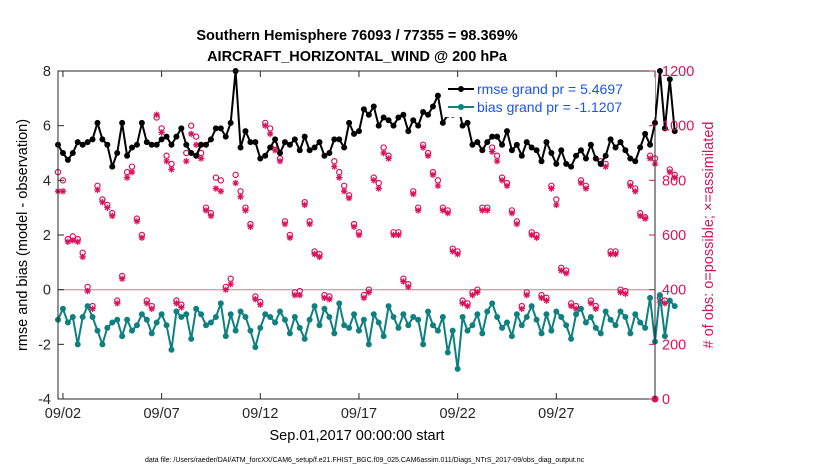  I want to click on y2-tick-label: 200, so click(674, 345).